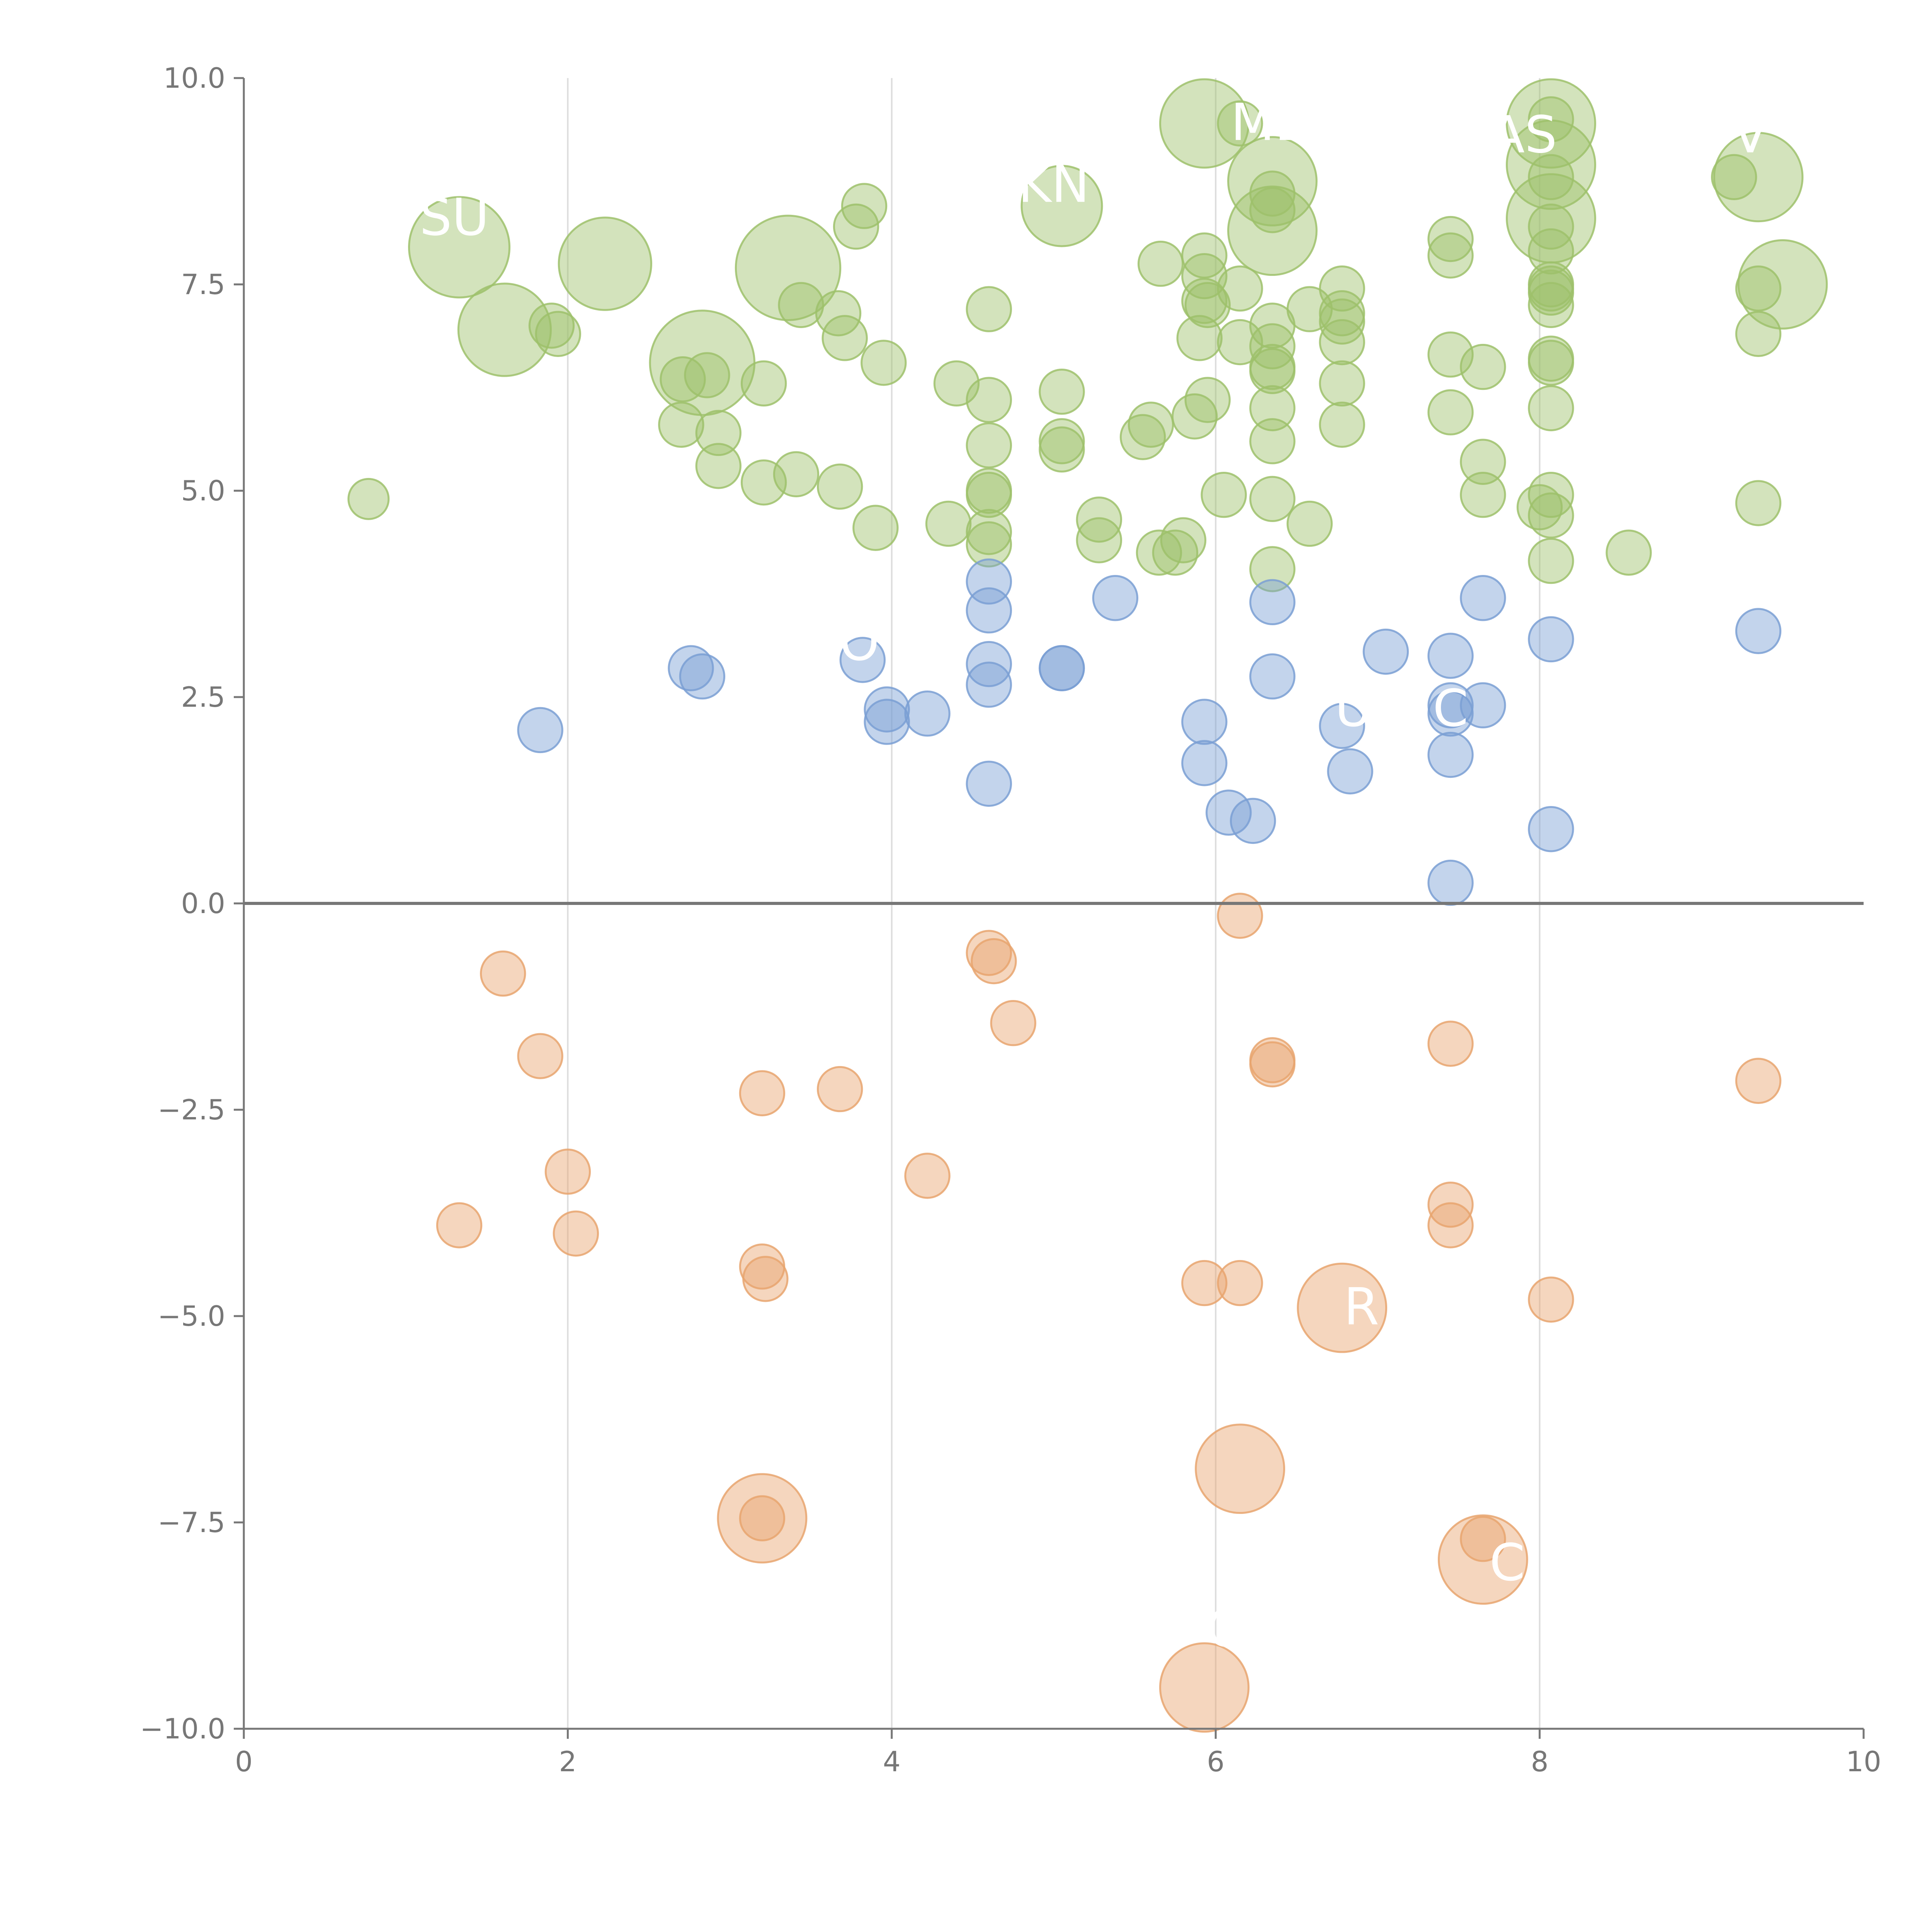 The height and width of the screenshot is (1932, 1932). What do you see at coordinates (203, 284) in the screenshot?
I see `y-tick-label: 7.5` at bounding box center [203, 284].